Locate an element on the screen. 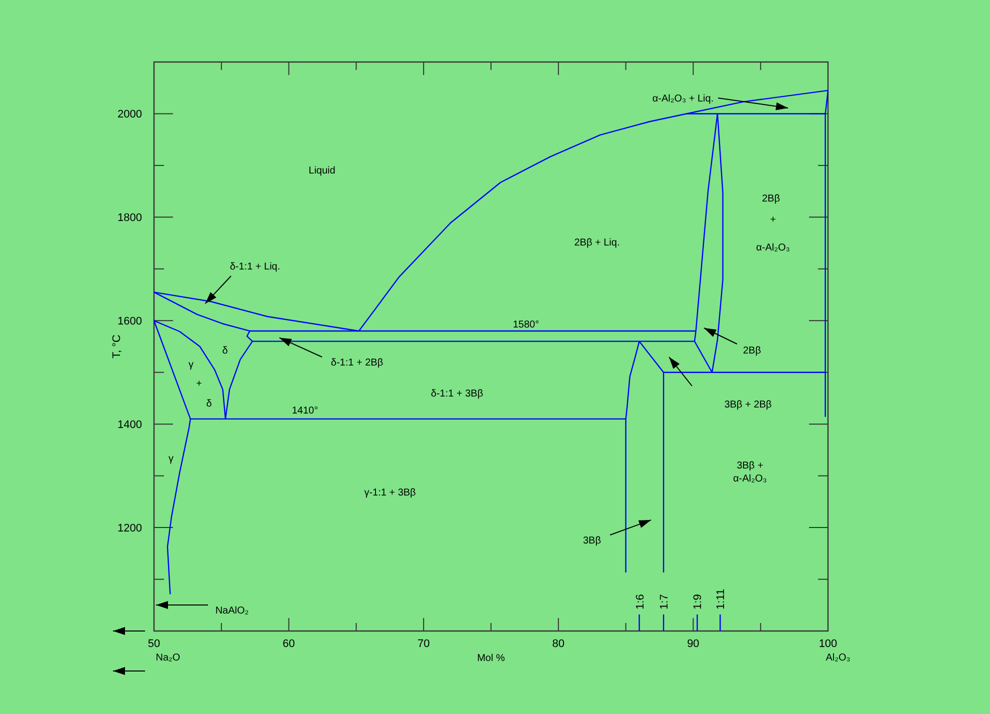 This screenshot has width=990, height=714. x-tick-label: 50 is located at coordinates (154, 644).